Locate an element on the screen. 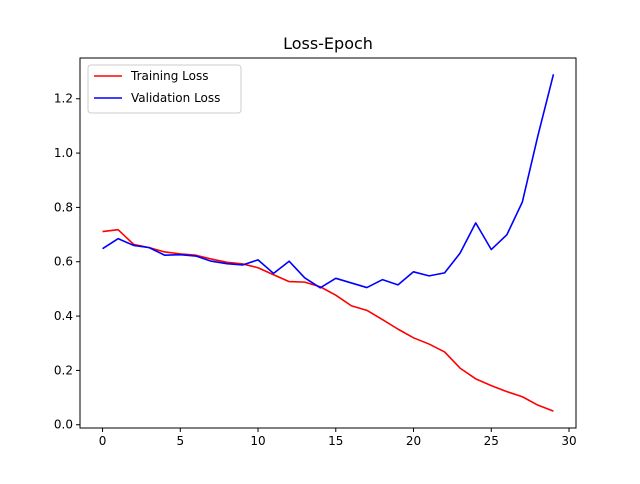 Image resolution: width=640 pixels, height=484 pixels. chart-title: Loss-Epoch is located at coordinates (328, 43).